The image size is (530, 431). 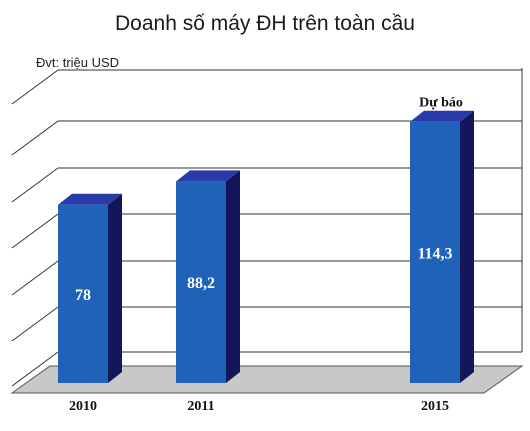 I want to click on floor-plane, so click(x=267, y=379).